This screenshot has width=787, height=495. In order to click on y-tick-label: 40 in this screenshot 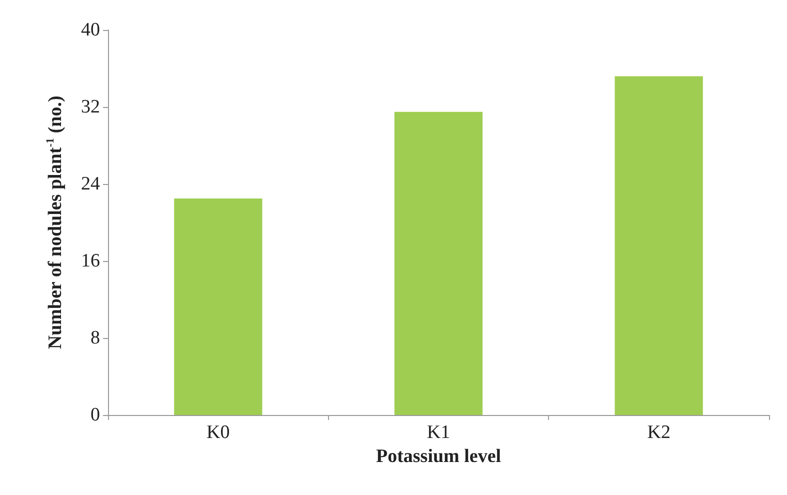, I will do `click(90, 30)`.